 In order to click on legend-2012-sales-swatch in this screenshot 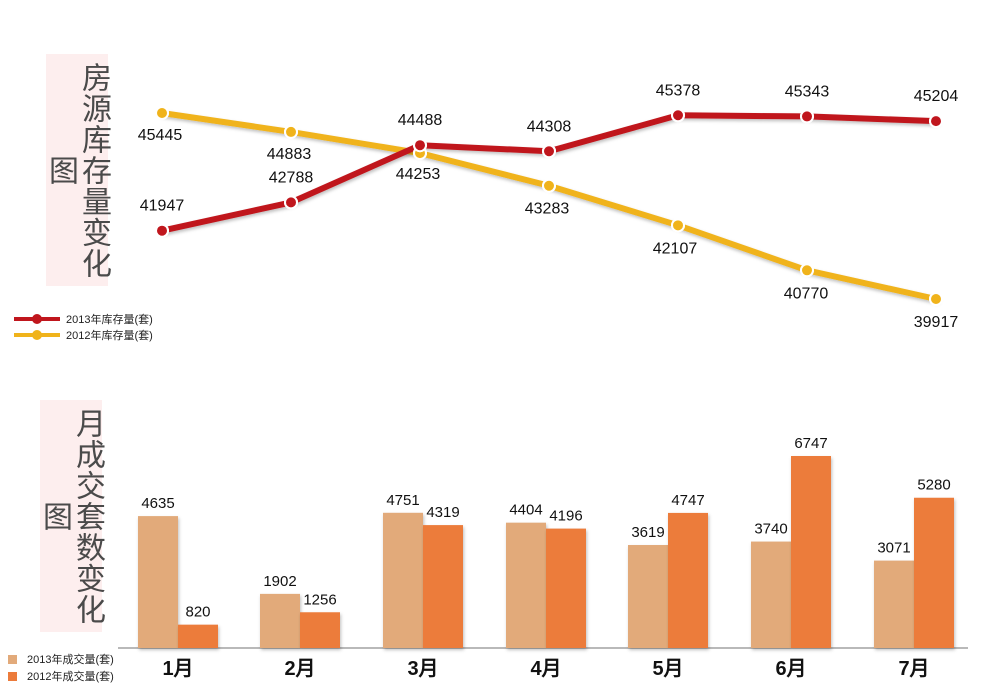, I will do `click(12, 676)`.